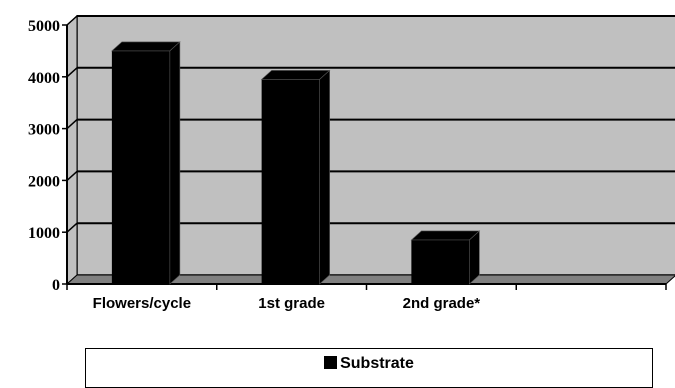  I want to click on legend-label: Substrate, so click(377, 363).